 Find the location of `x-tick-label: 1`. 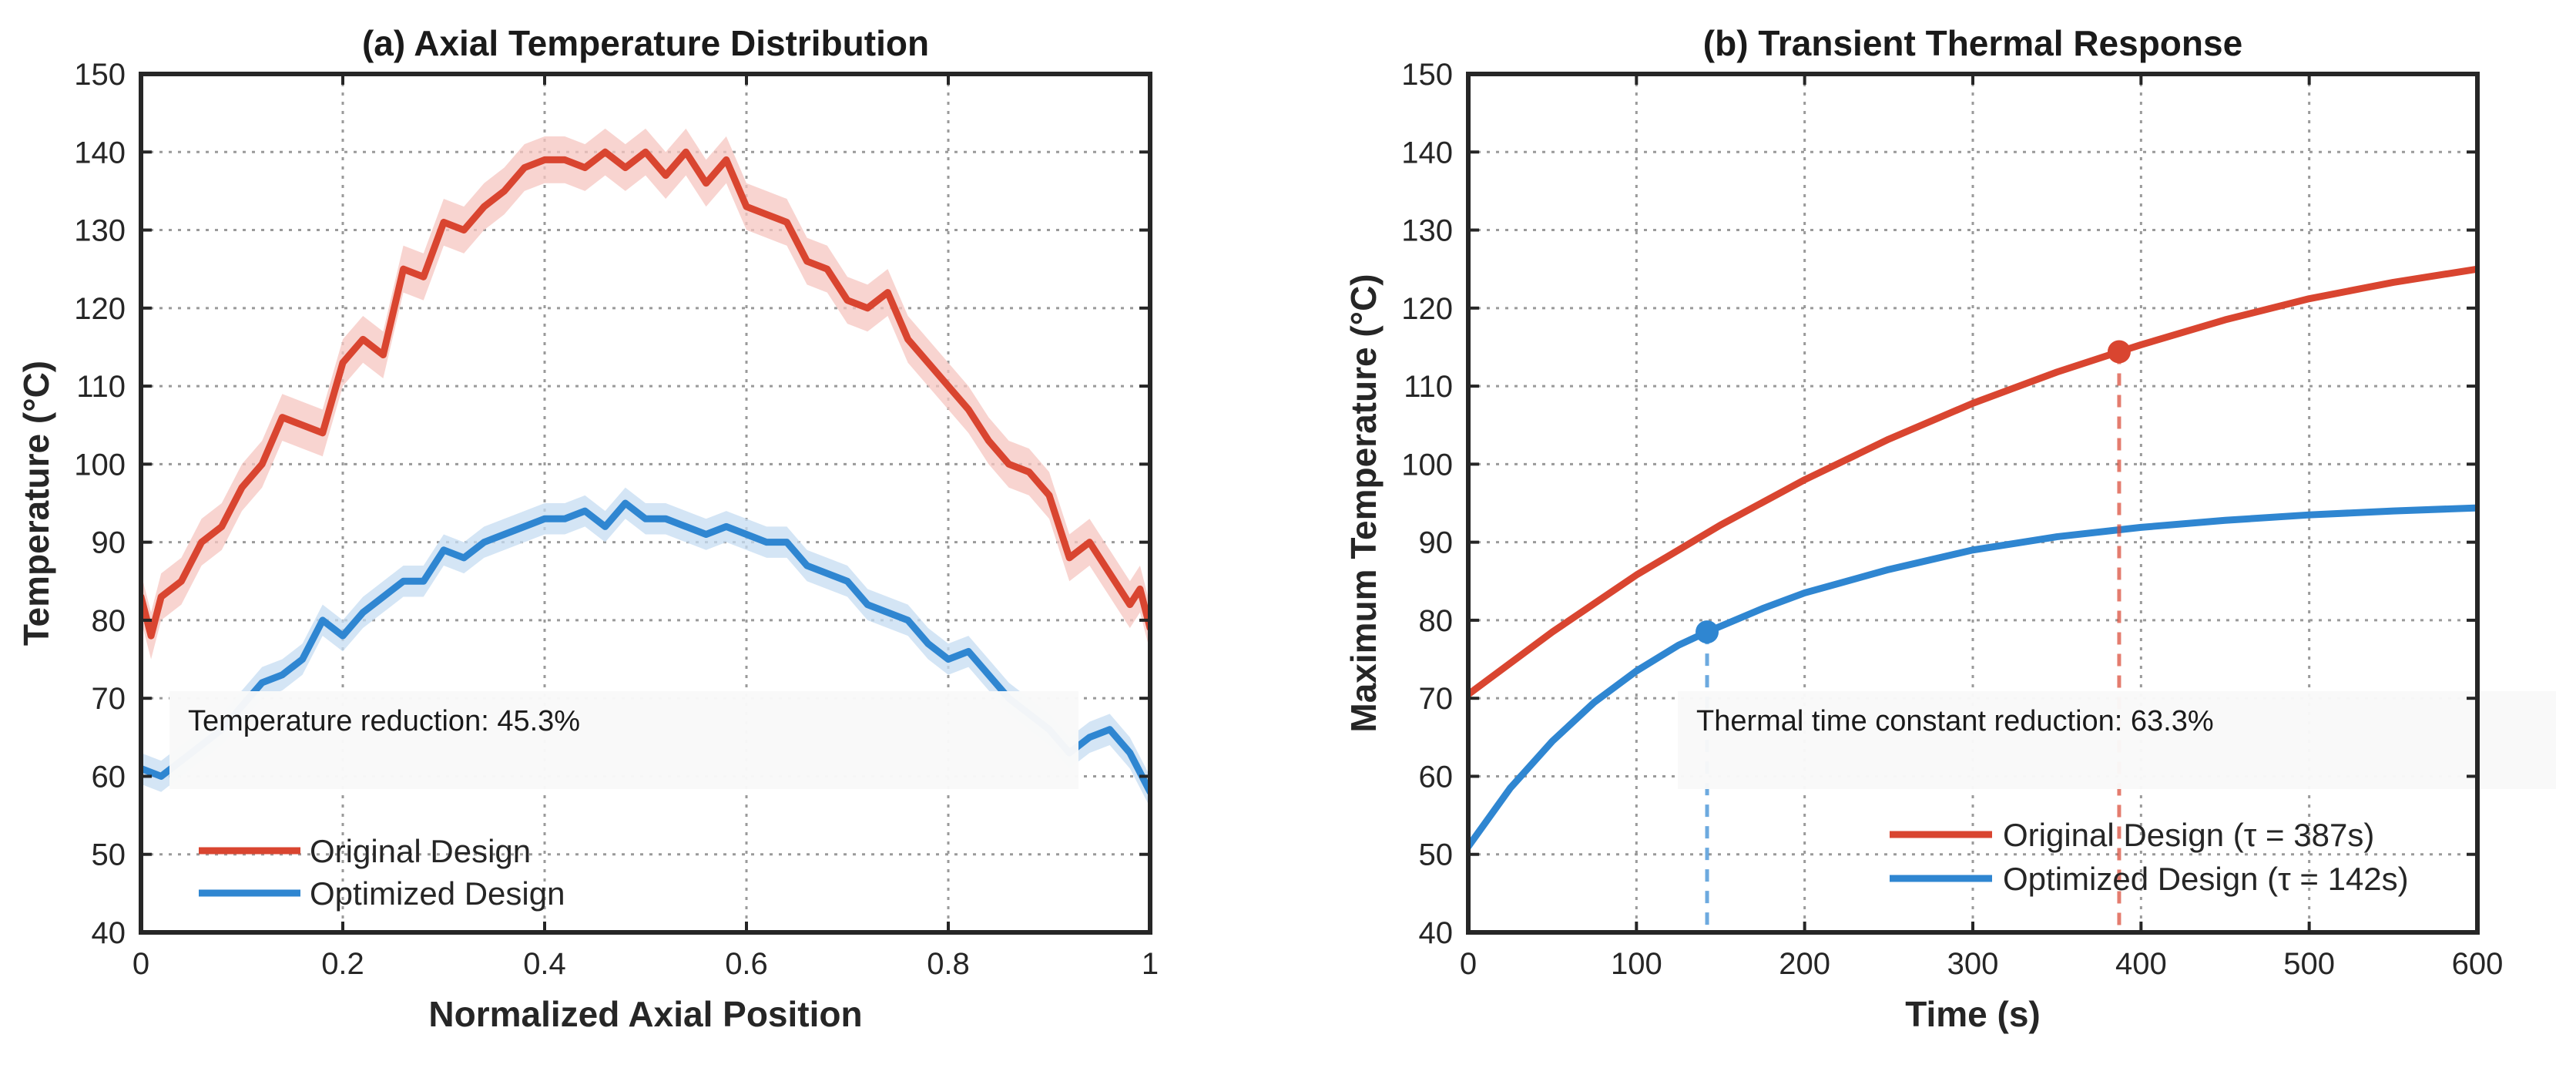

x-tick-label: 1 is located at coordinates (1150, 964).